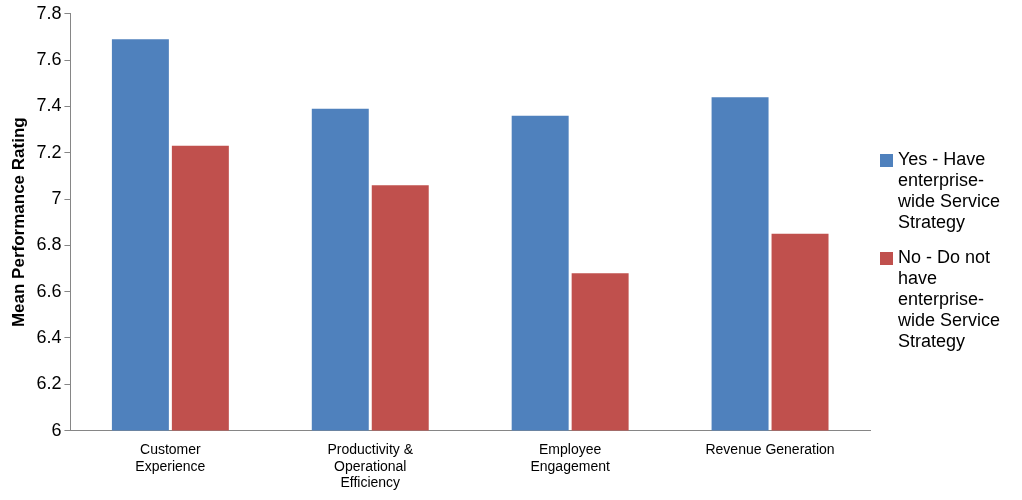  Describe the element at coordinates (18, 222) in the screenshot. I see `y-axis-title: Mean Performance Rating` at that location.